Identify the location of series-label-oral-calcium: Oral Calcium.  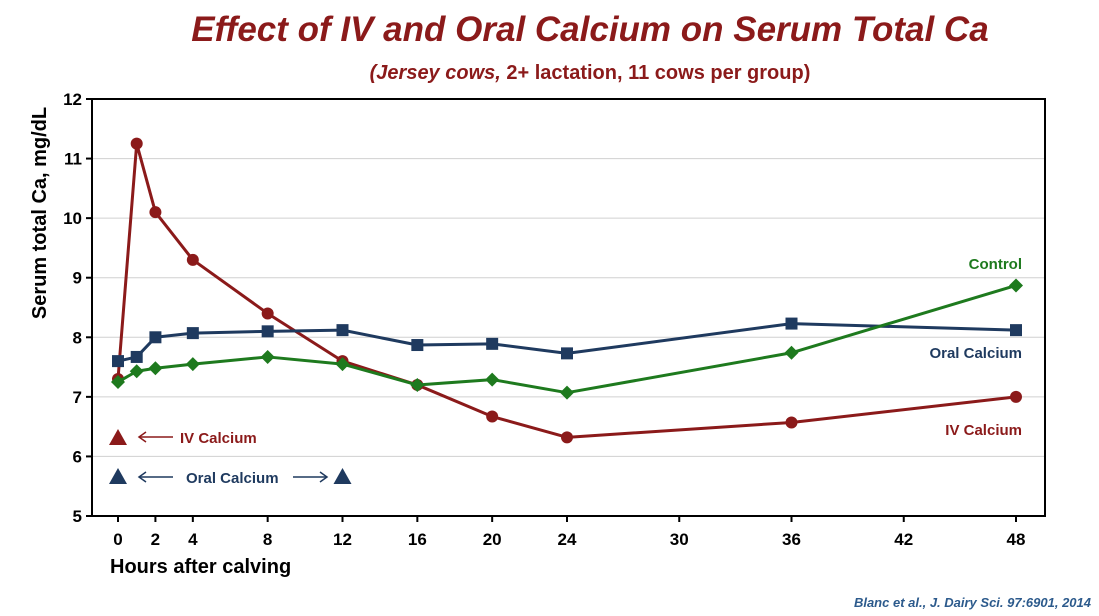
(975, 353).